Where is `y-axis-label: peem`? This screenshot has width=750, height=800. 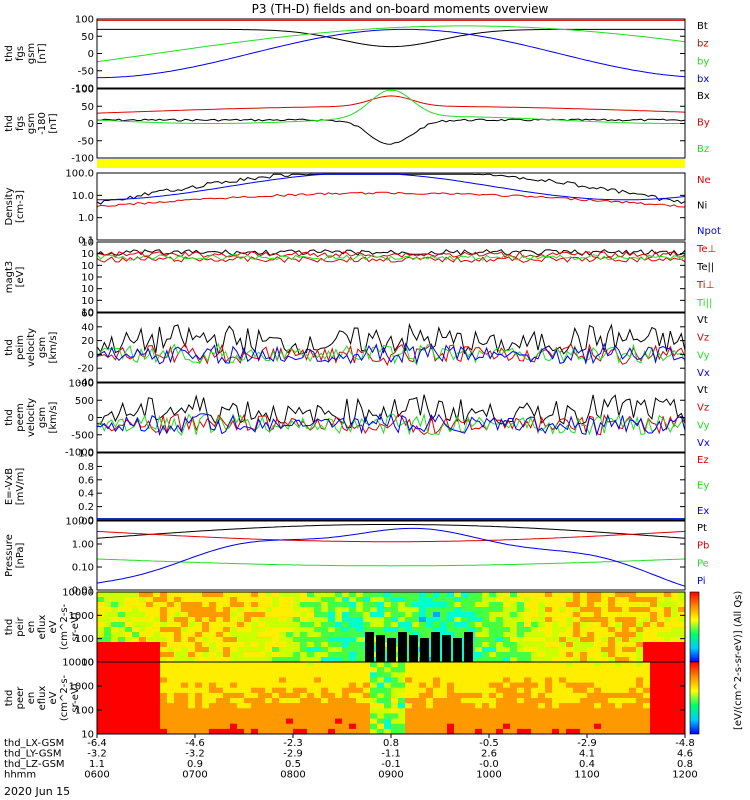 y-axis-label: peem is located at coordinates (20, 417).